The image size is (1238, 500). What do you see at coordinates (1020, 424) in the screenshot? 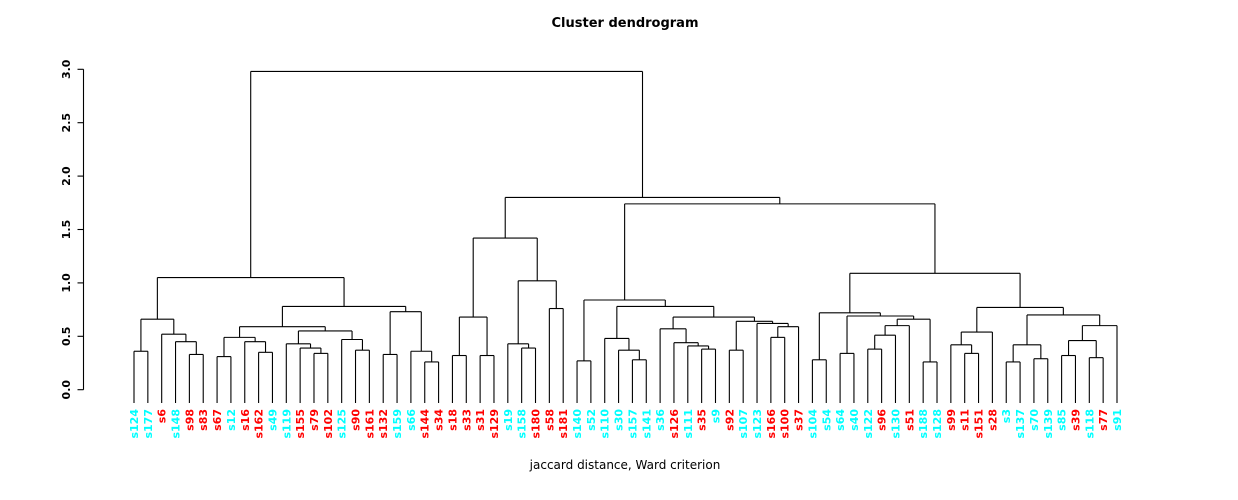
I see `leaf-label: s137` at bounding box center [1020, 424].